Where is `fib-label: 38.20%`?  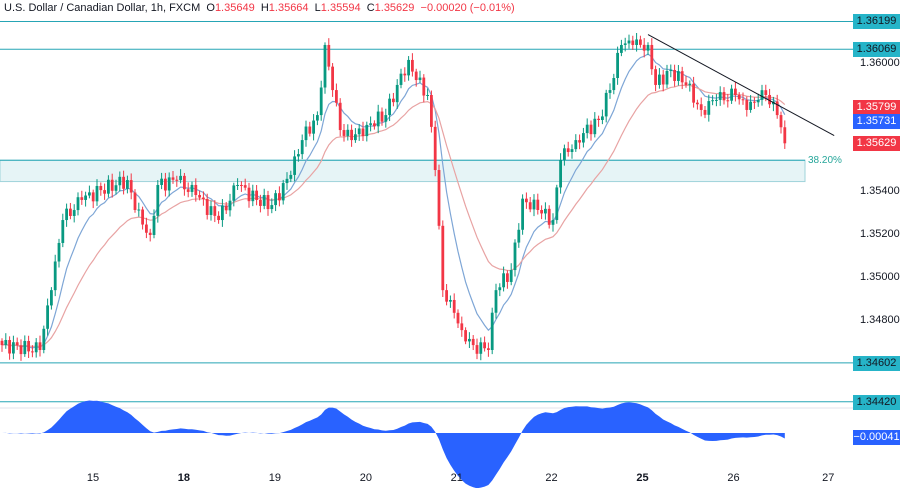 fib-label: 38.20% is located at coordinates (825, 161).